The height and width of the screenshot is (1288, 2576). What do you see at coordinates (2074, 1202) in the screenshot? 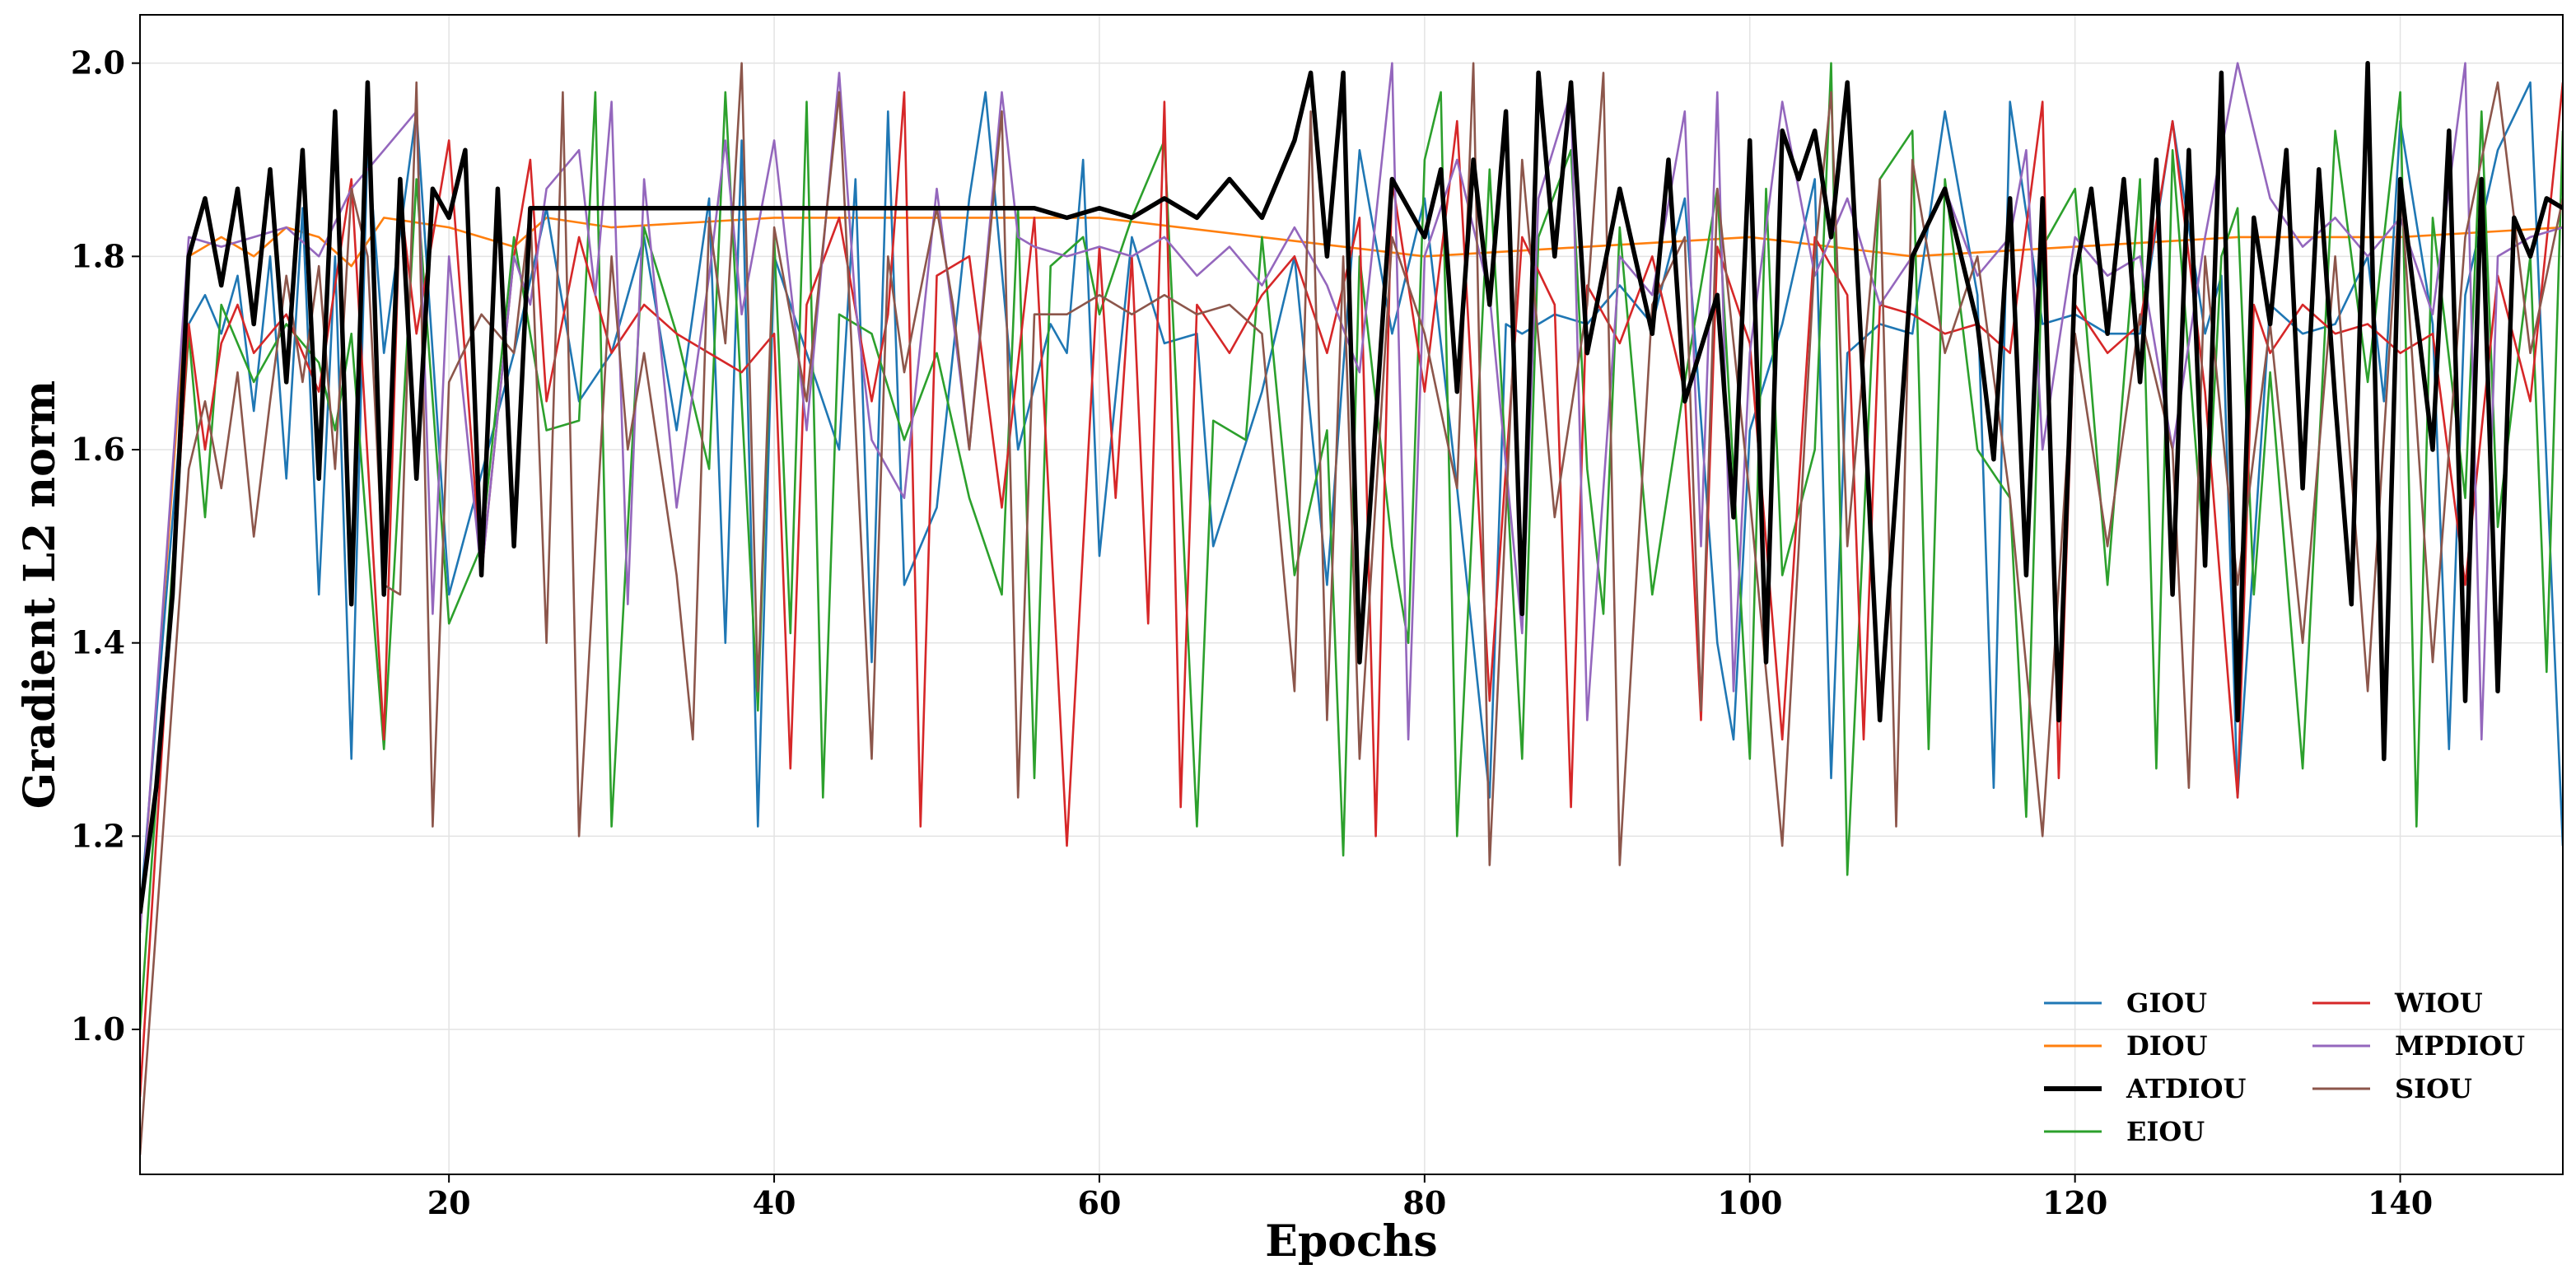
I see `x-tick-label: 120` at bounding box center [2074, 1202].